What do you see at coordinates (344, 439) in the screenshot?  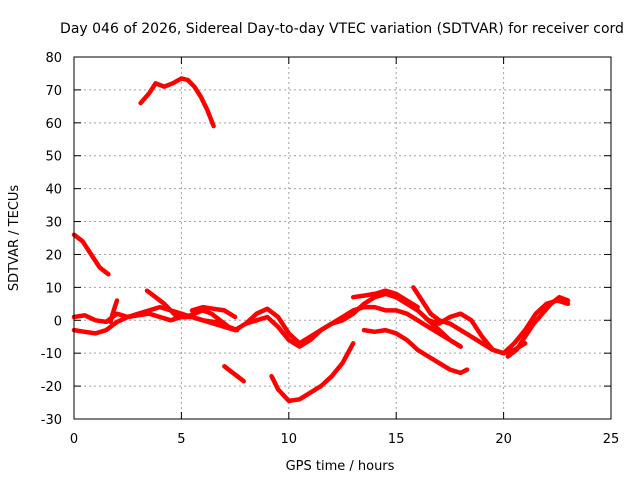 I see `x-tick-labels: 0 5 10 15 20 25` at bounding box center [344, 439].